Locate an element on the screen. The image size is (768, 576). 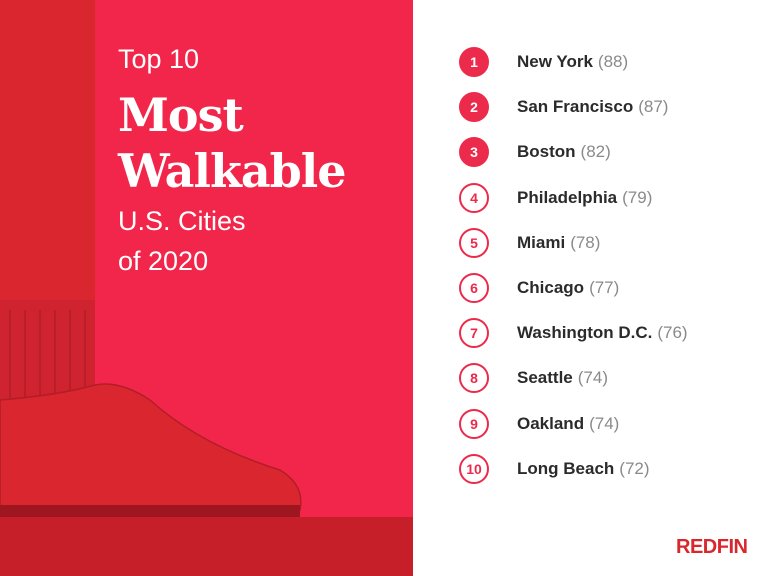
list-row: 7 Washington D.C. (76) is located at coordinates (573, 333).